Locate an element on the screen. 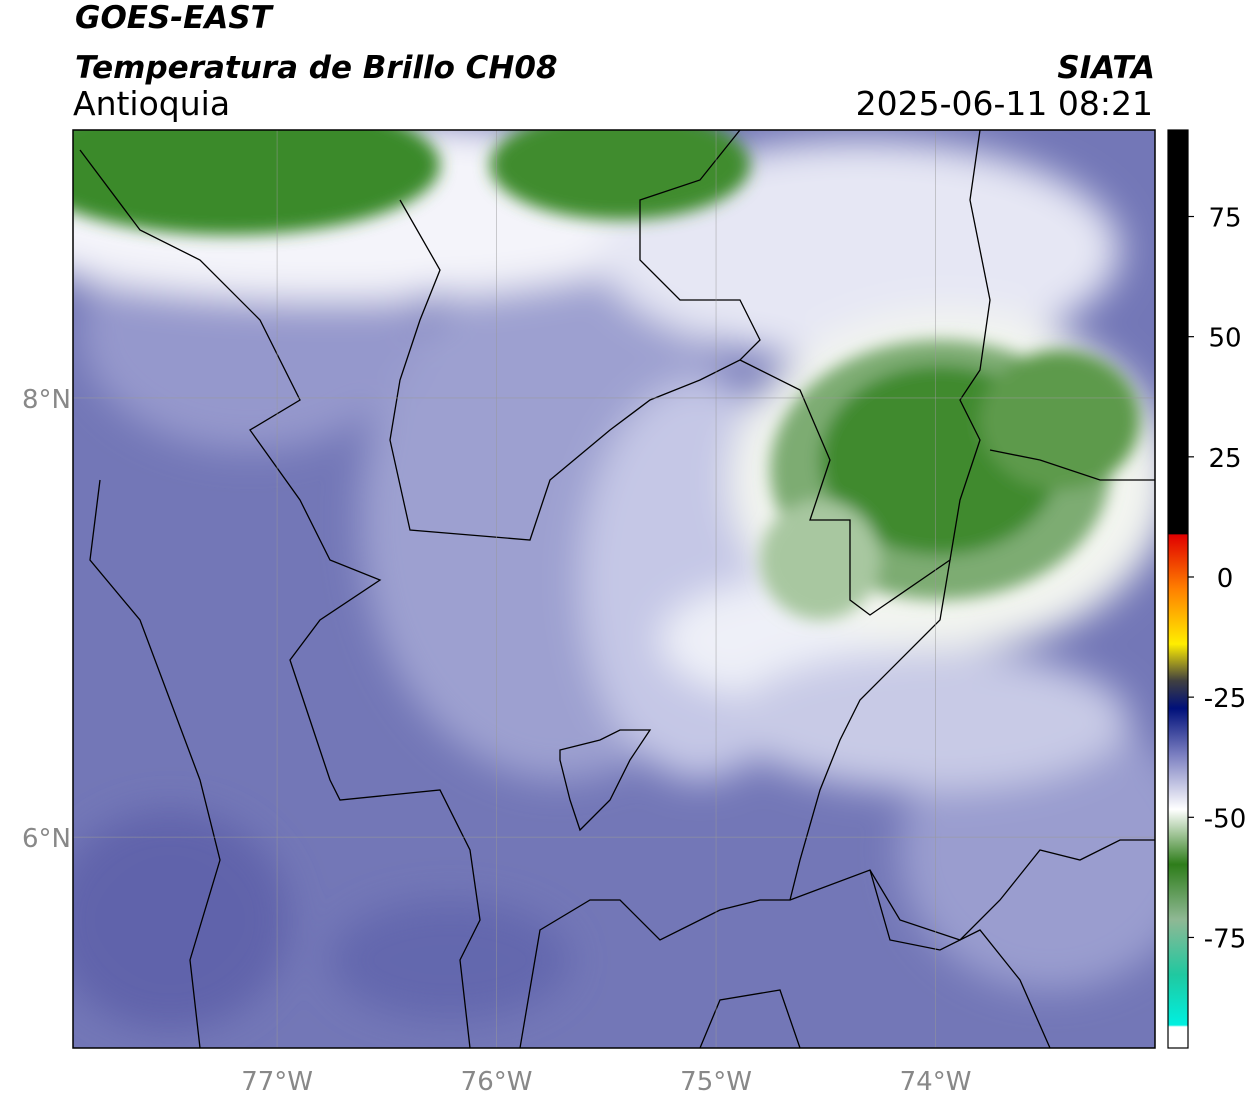  timestamp: 2025-06-11 08:21 is located at coordinates (1004, 103).